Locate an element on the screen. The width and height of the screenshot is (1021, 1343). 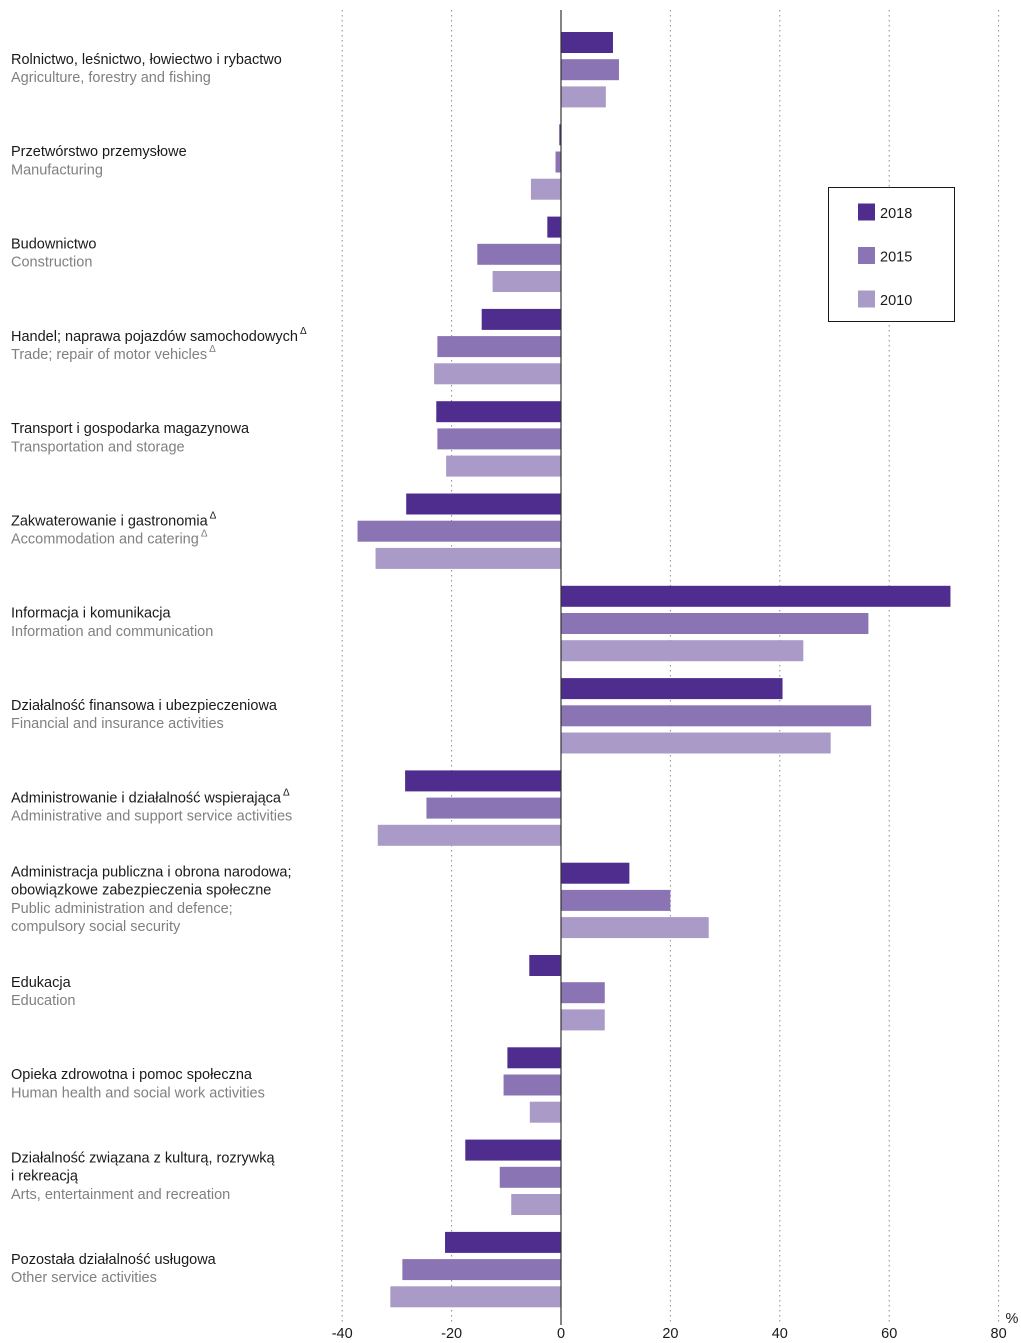
x-axis-ticks: -40 -20 0 20 40 60 80% is located at coordinates (675, 1326).